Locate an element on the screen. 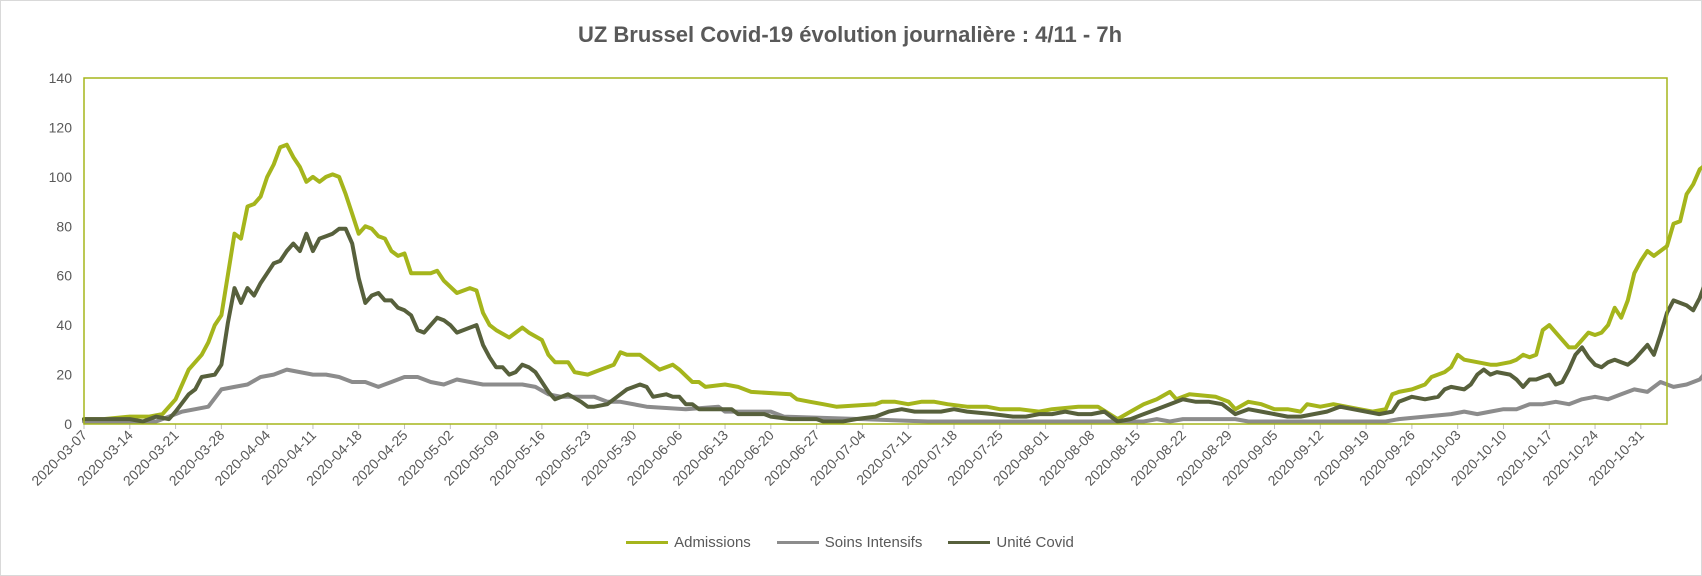  legend-item: Unité Covid is located at coordinates (1011, 542).